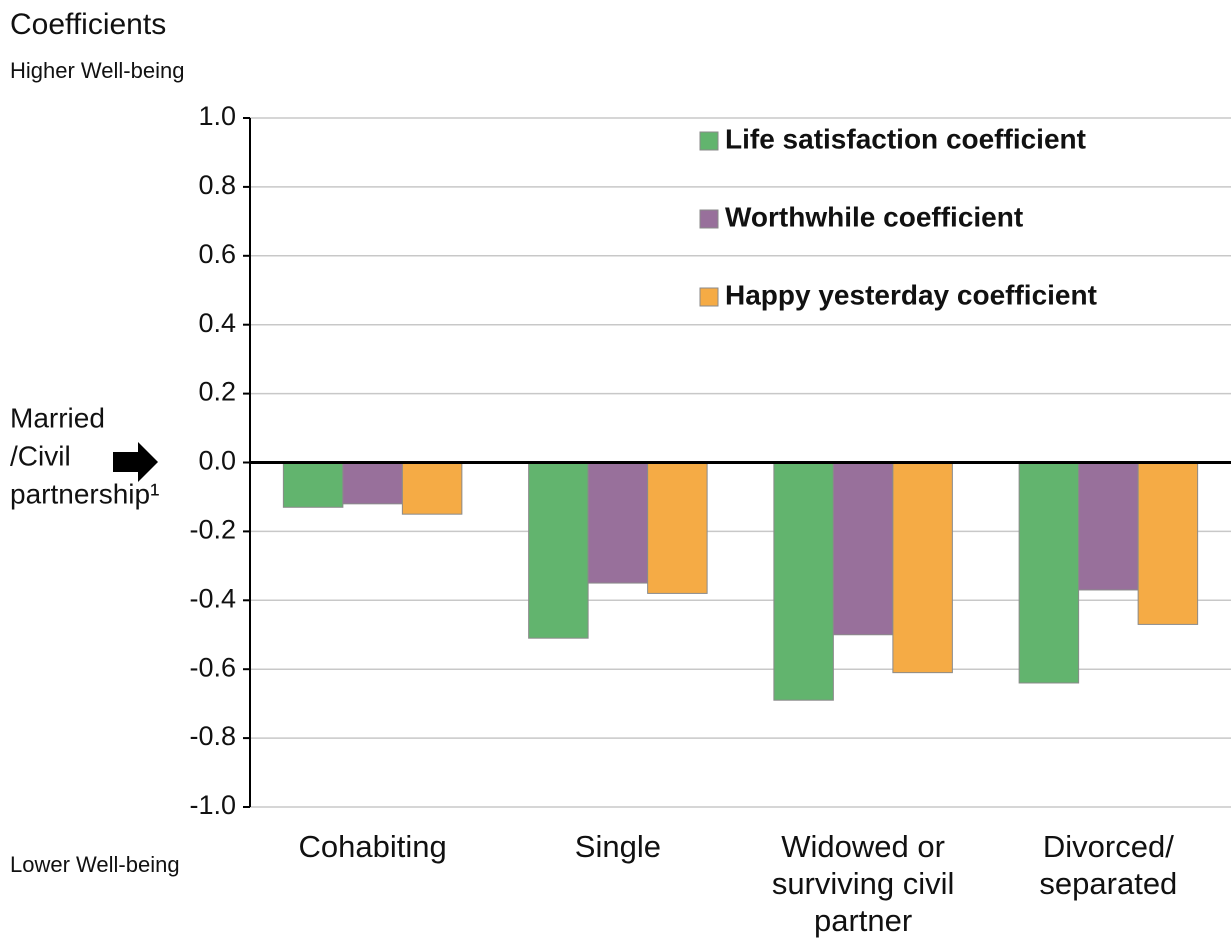 This screenshot has width=1231, height=945. What do you see at coordinates (1108, 865) in the screenshot?
I see `x-tick-label: Divorced/ separated` at bounding box center [1108, 865].